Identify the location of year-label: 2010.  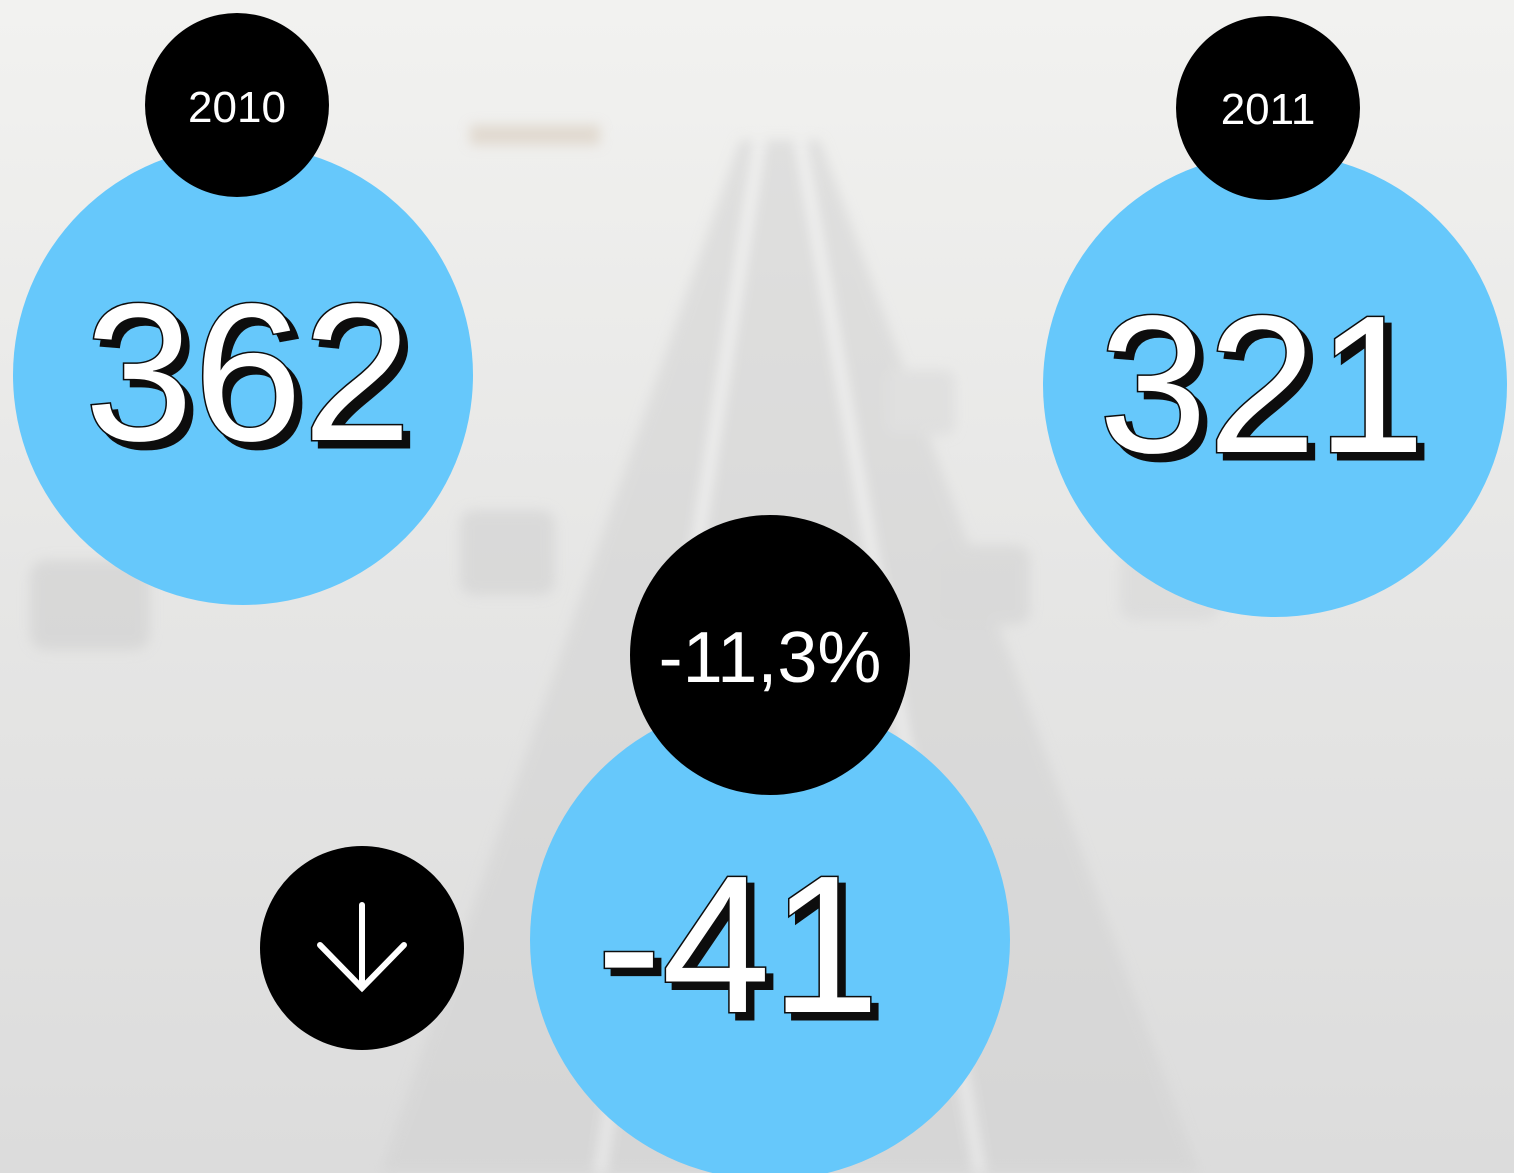
(237, 107).